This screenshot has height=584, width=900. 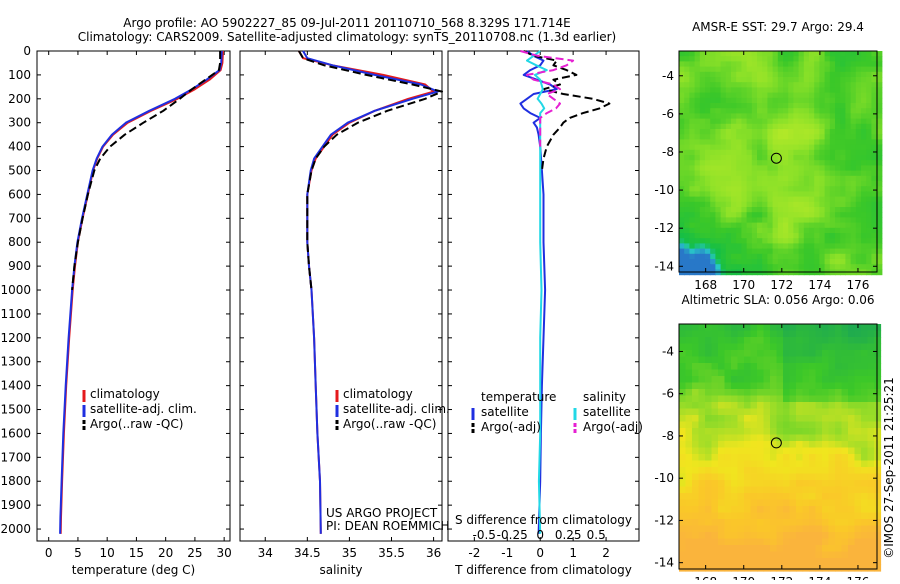 I want to click on y-tick-label: 1700, so click(x=15, y=457).